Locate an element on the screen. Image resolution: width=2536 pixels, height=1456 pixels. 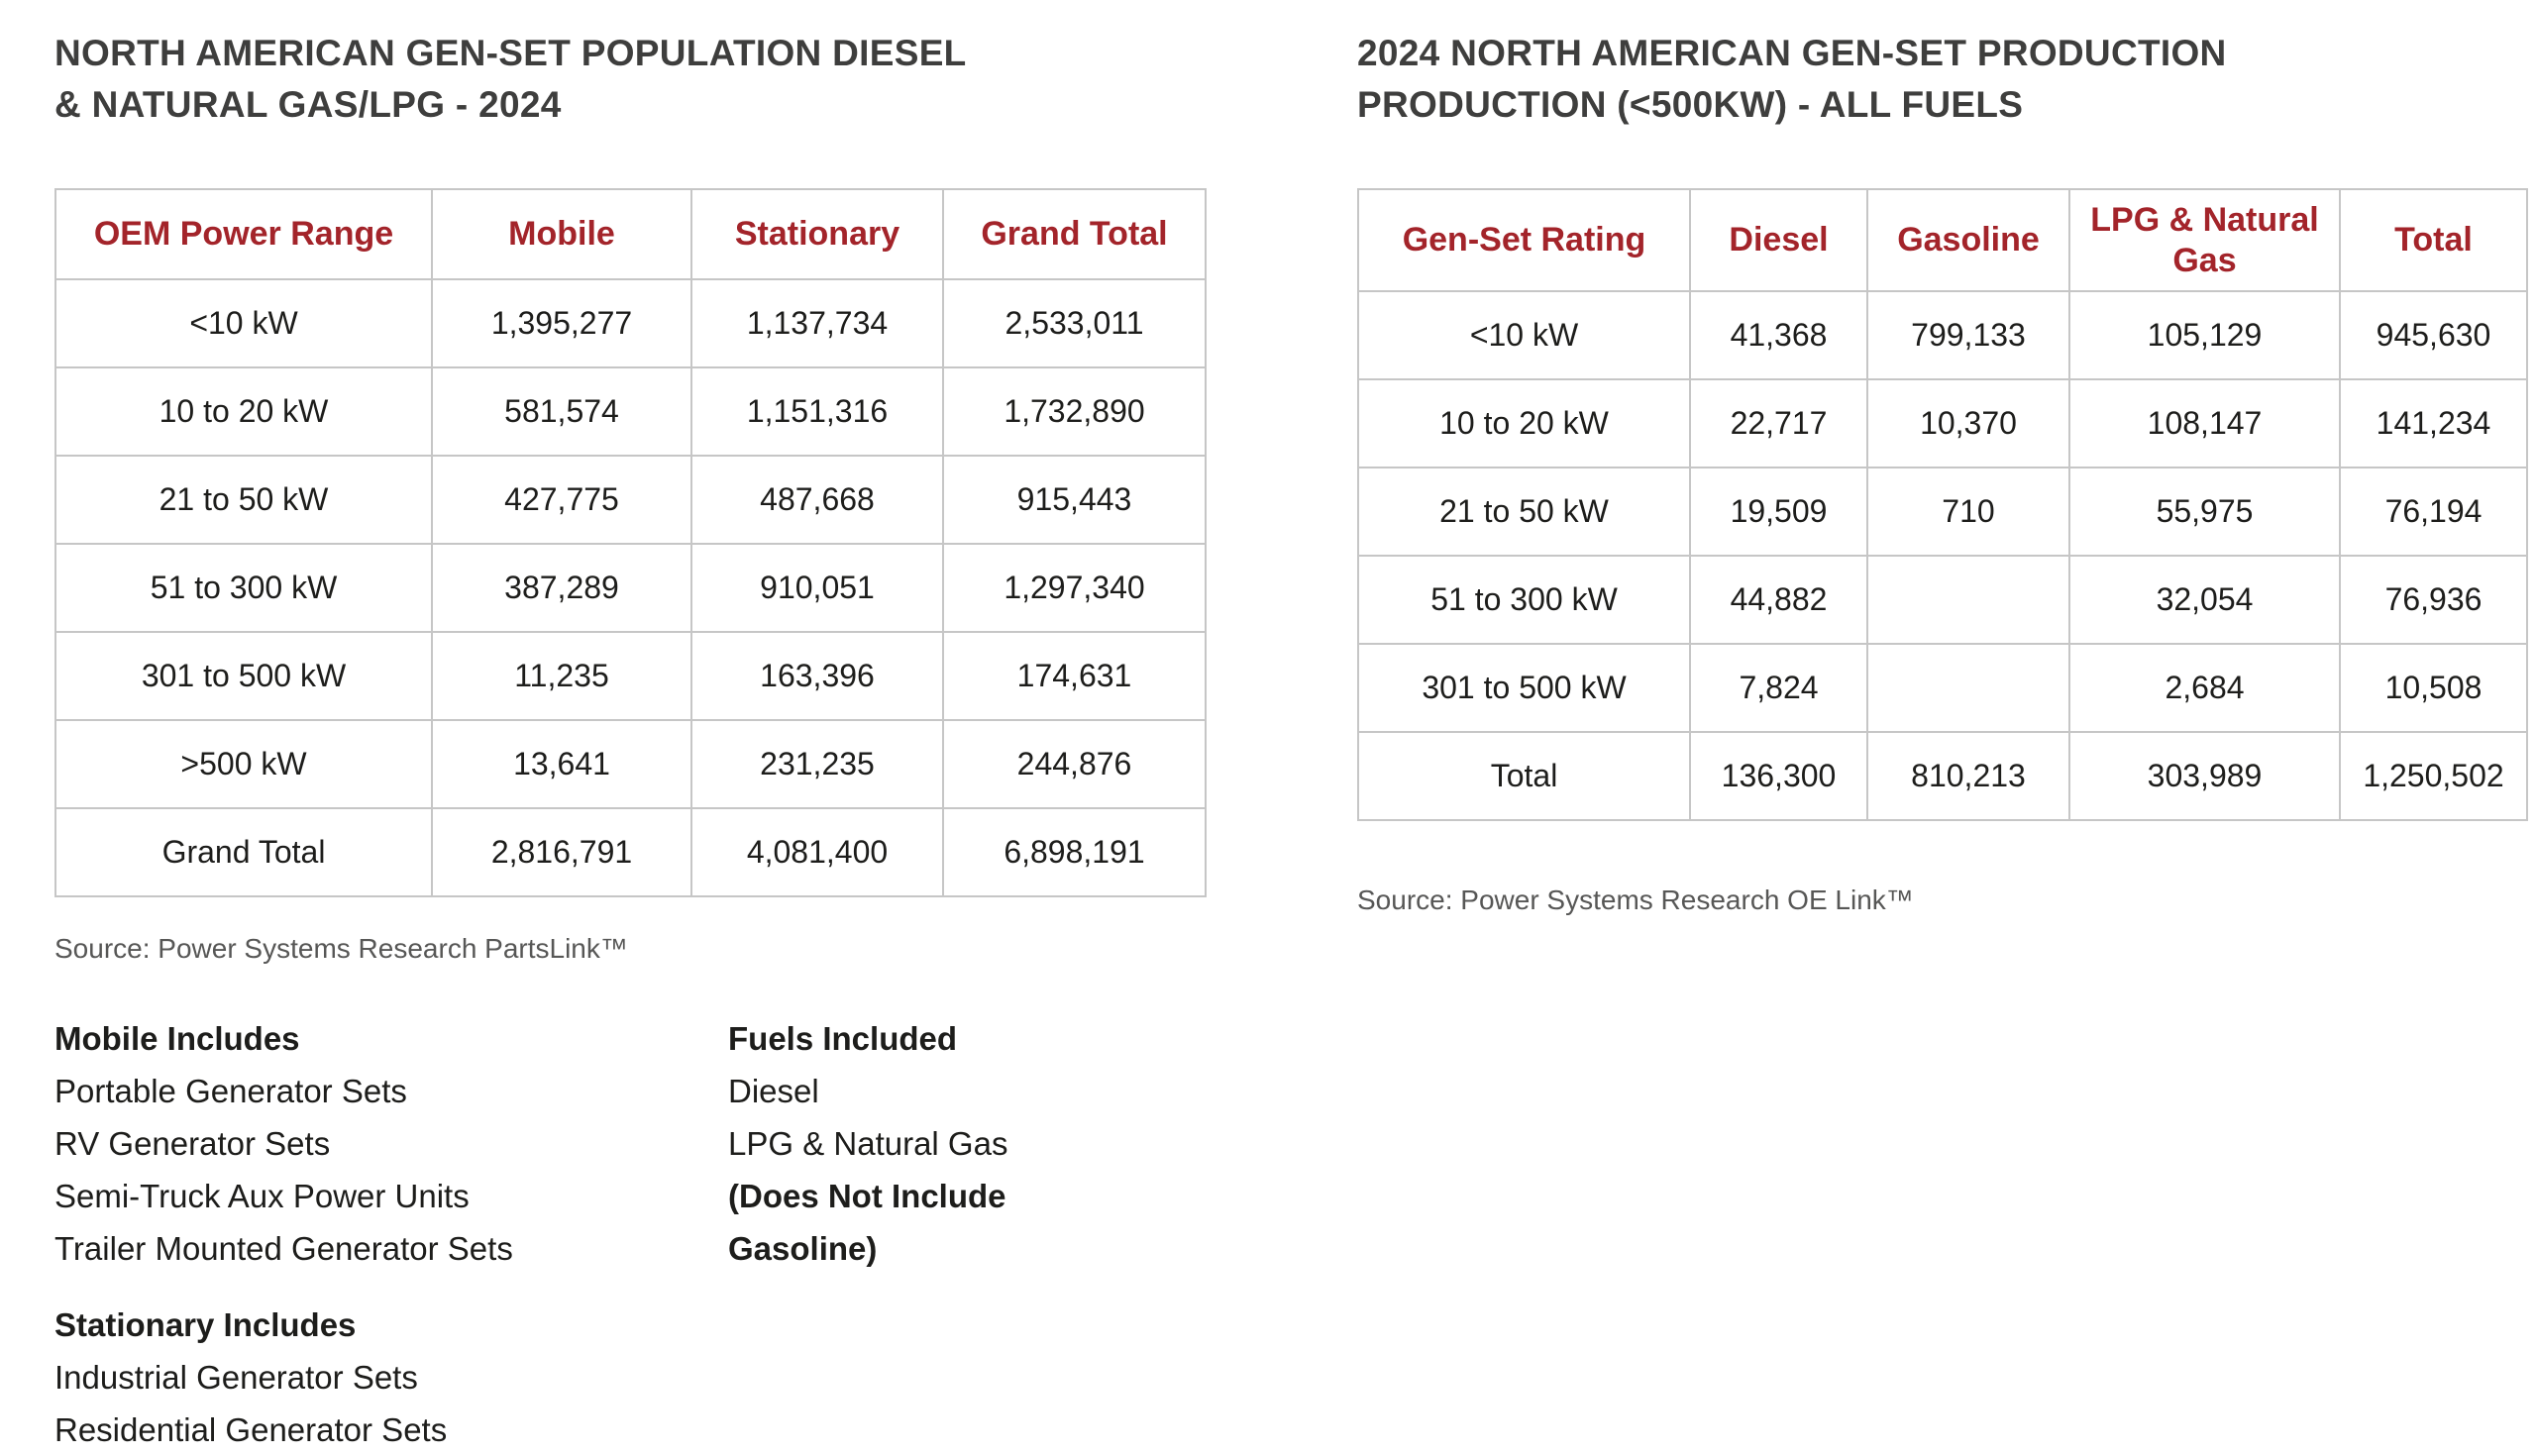
table-cell: 174,631 is located at coordinates (1074, 676).